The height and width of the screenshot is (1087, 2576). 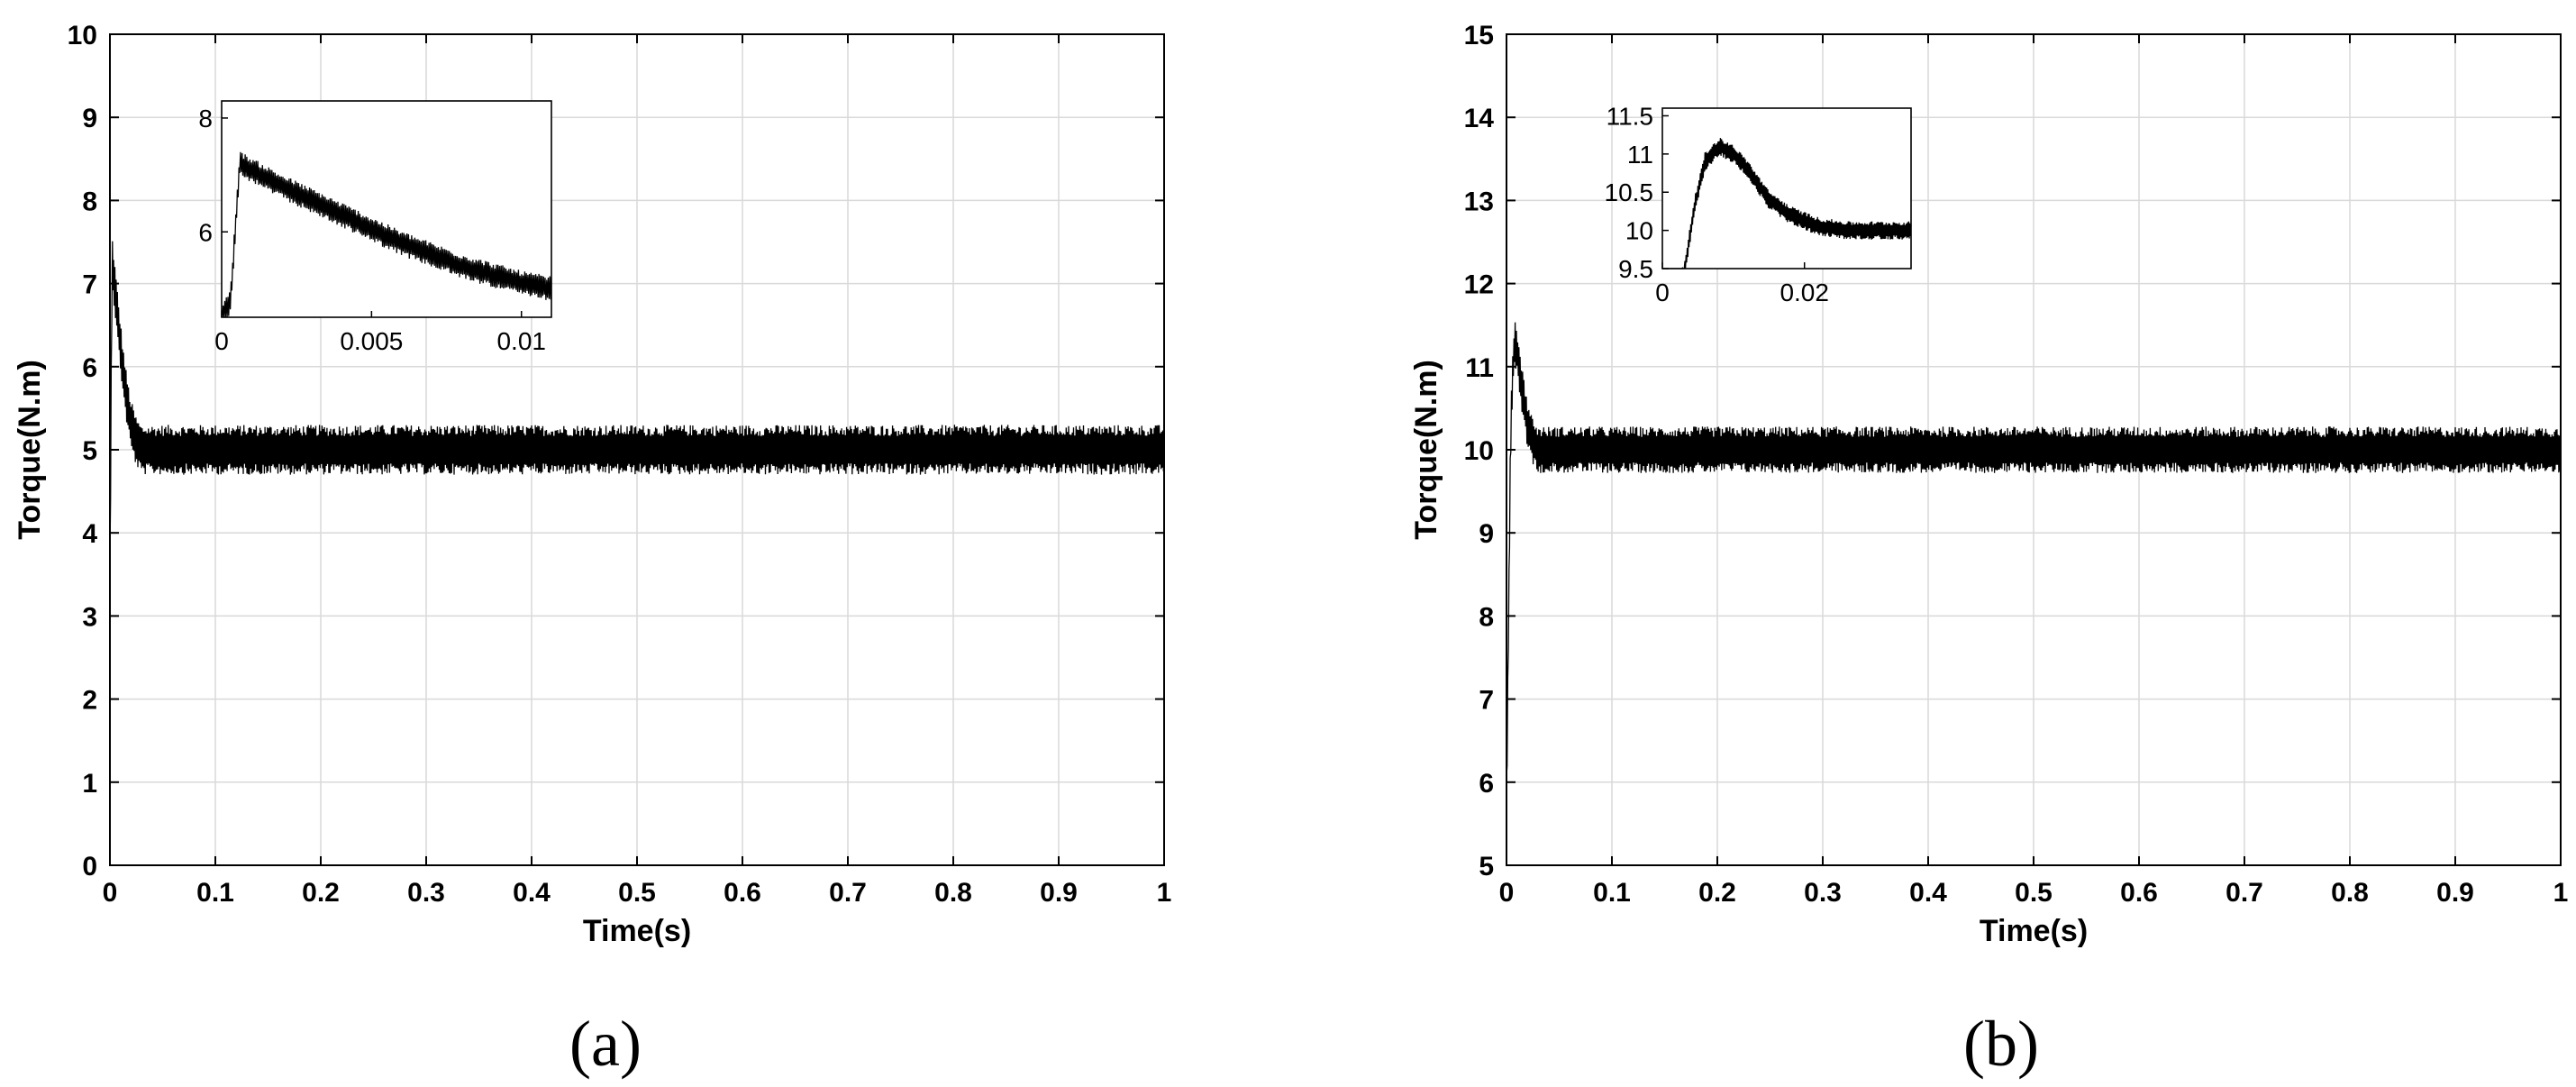 What do you see at coordinates (1479, 285) in the screenshot?
I see `y-tick-label: 12` at bounding box center [1479, 285].